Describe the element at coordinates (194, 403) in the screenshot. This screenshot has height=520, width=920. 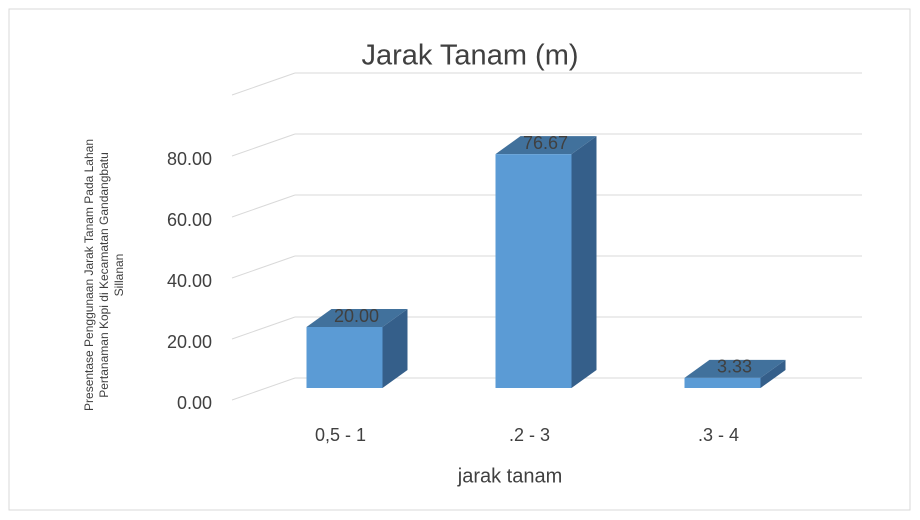
I see `y-tick-label: 0.00` at that location.